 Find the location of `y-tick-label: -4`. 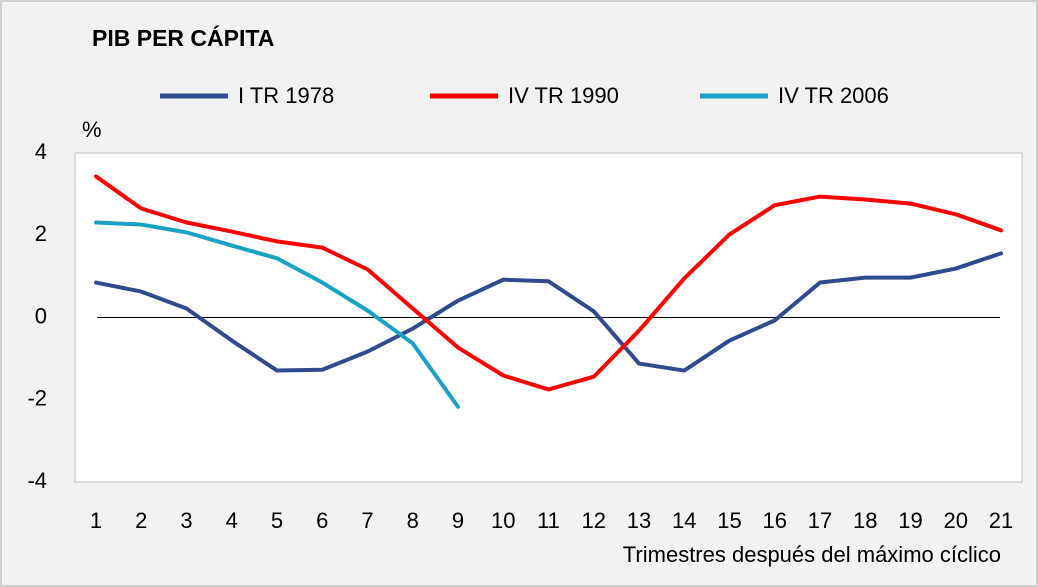

y-tick-label: -4 is located at coordinates (37, 480).